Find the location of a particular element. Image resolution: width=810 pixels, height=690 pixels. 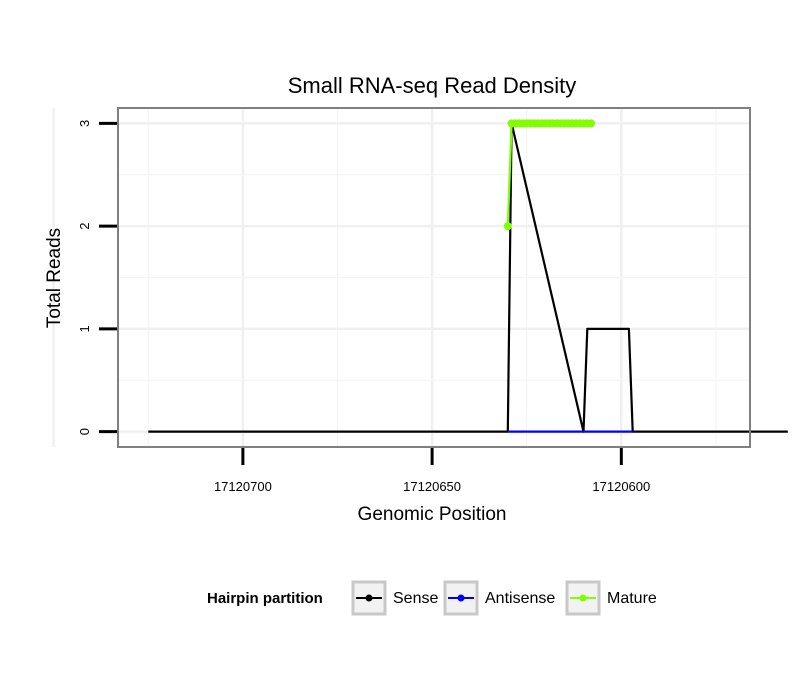

y-tick-label: 1 is located at coordinates (84, 328).